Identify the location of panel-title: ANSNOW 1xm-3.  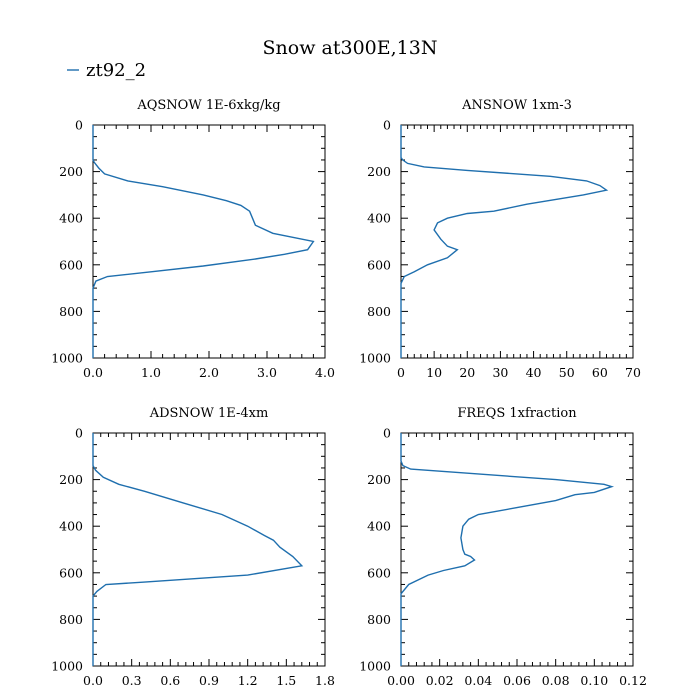
(516, 105).